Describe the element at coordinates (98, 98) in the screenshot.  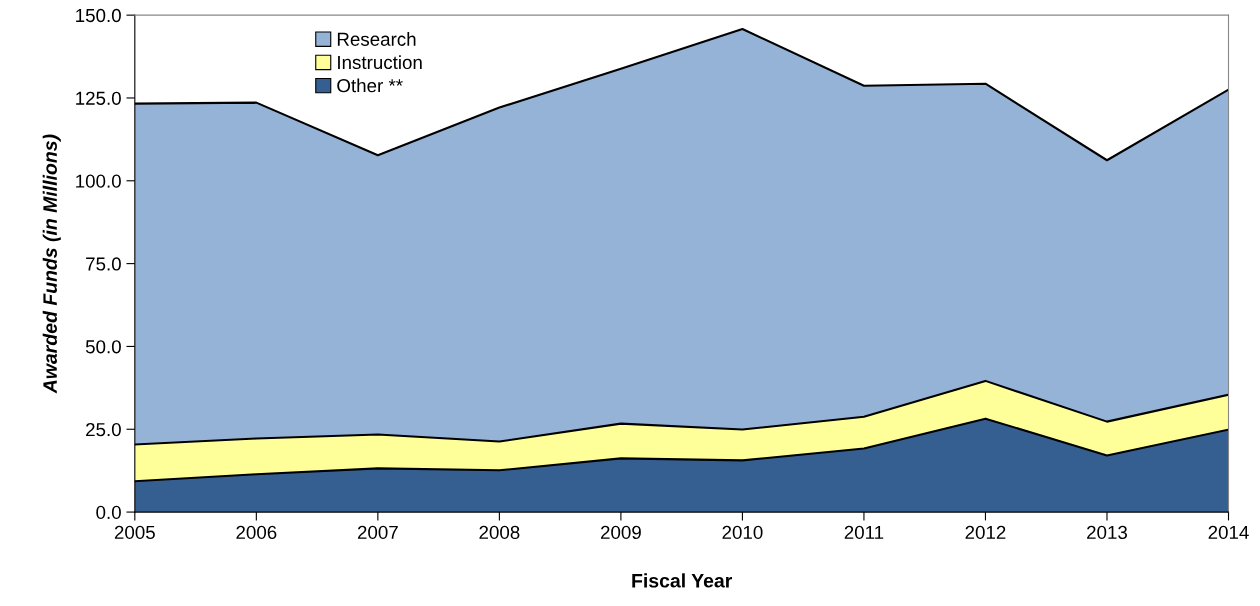
I see `y-tick-label: 125.0` at that location.